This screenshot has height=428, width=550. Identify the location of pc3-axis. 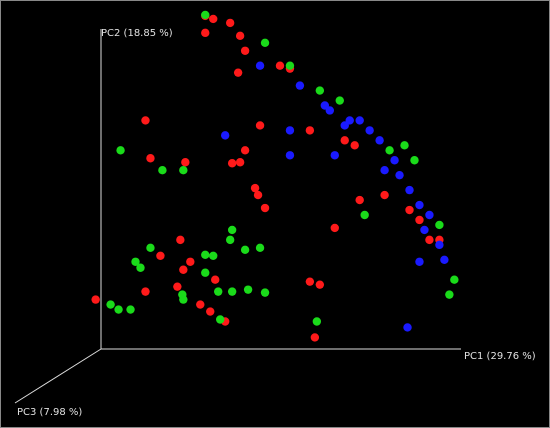
(58, 376).